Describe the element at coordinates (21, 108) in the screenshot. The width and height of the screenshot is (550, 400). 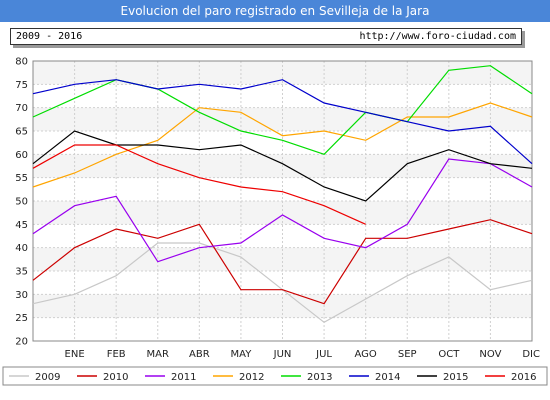
I see `y-tick-label: 70` at that location.